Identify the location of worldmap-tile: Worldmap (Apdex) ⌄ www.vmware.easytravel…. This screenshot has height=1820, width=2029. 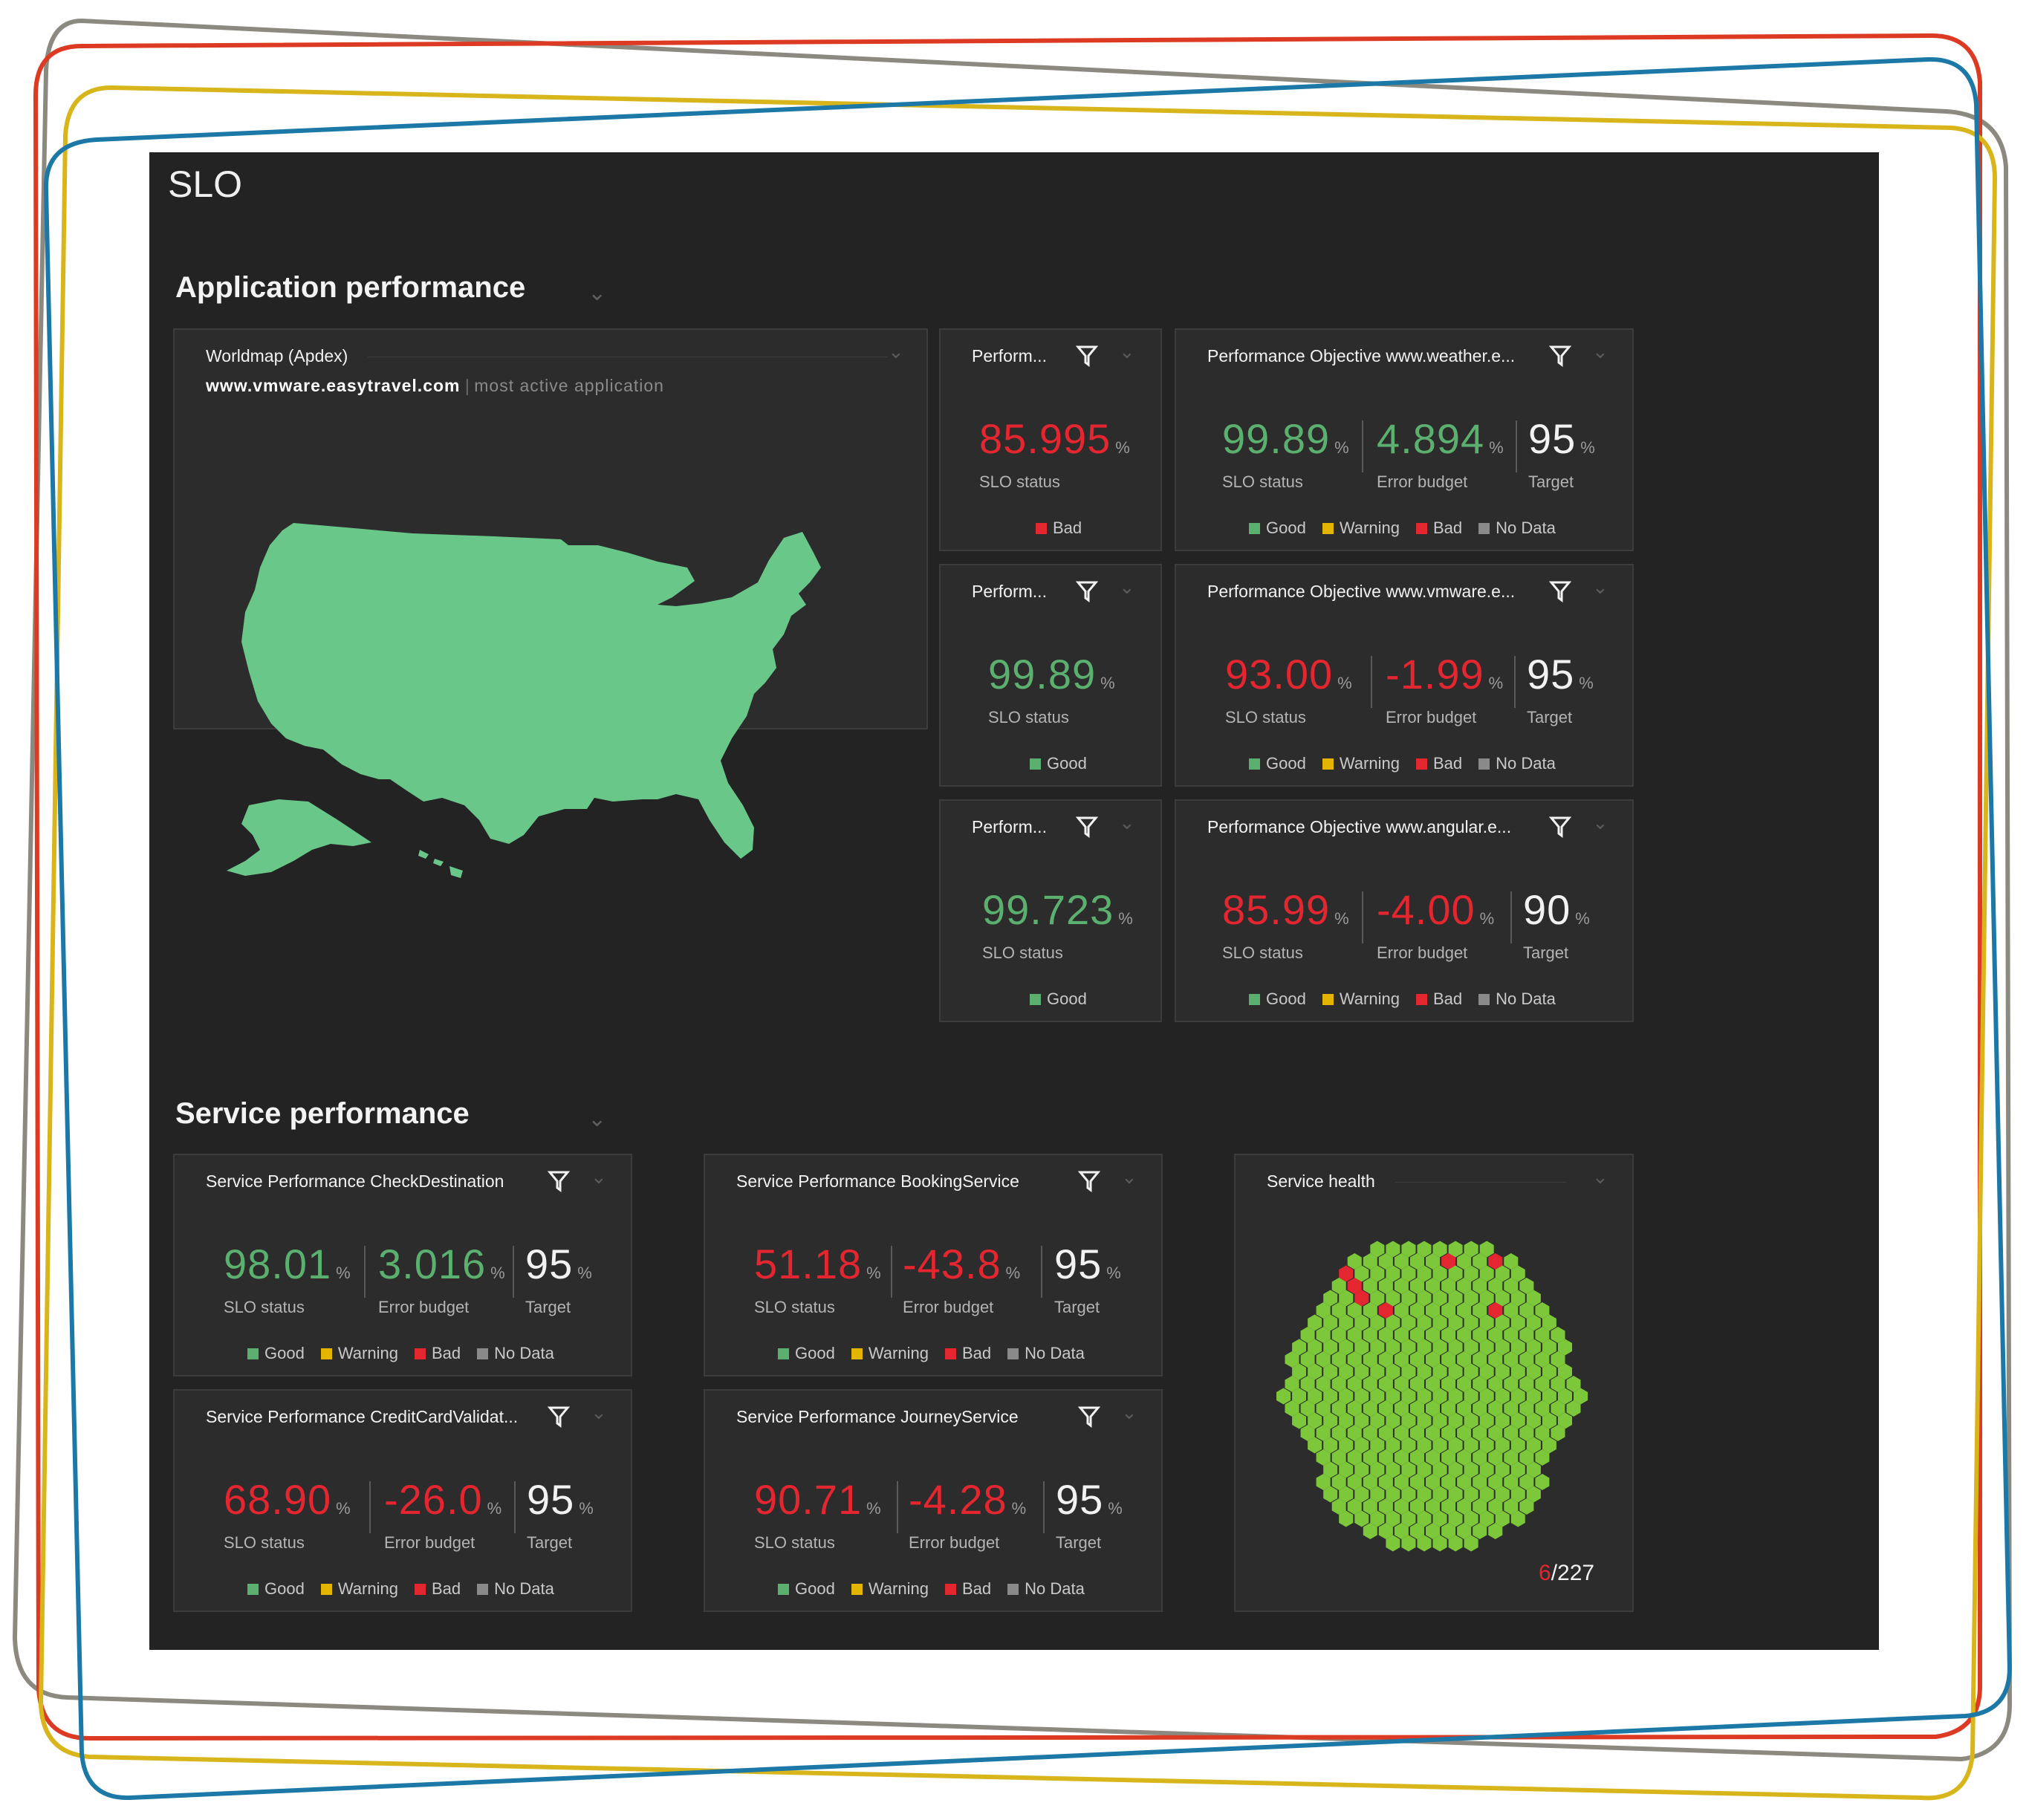
(550, 603).